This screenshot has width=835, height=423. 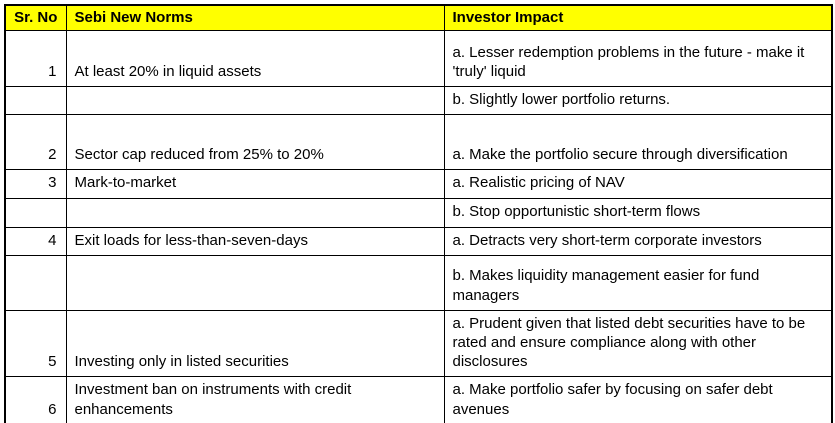 I want to click on cell-sr-no: 3, so click(x=35, y=184).